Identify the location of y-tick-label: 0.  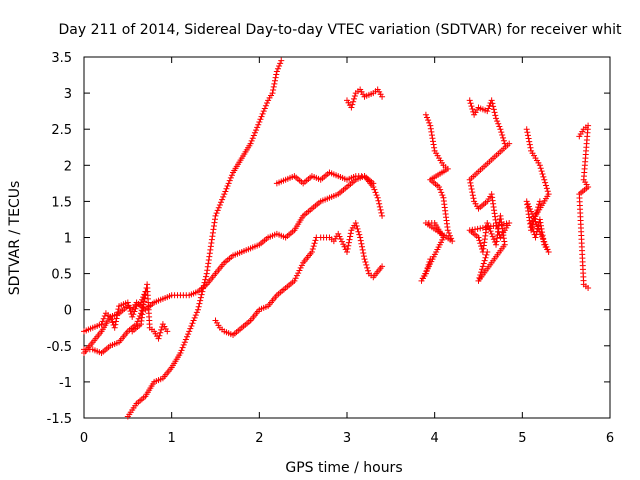
(68, 311).